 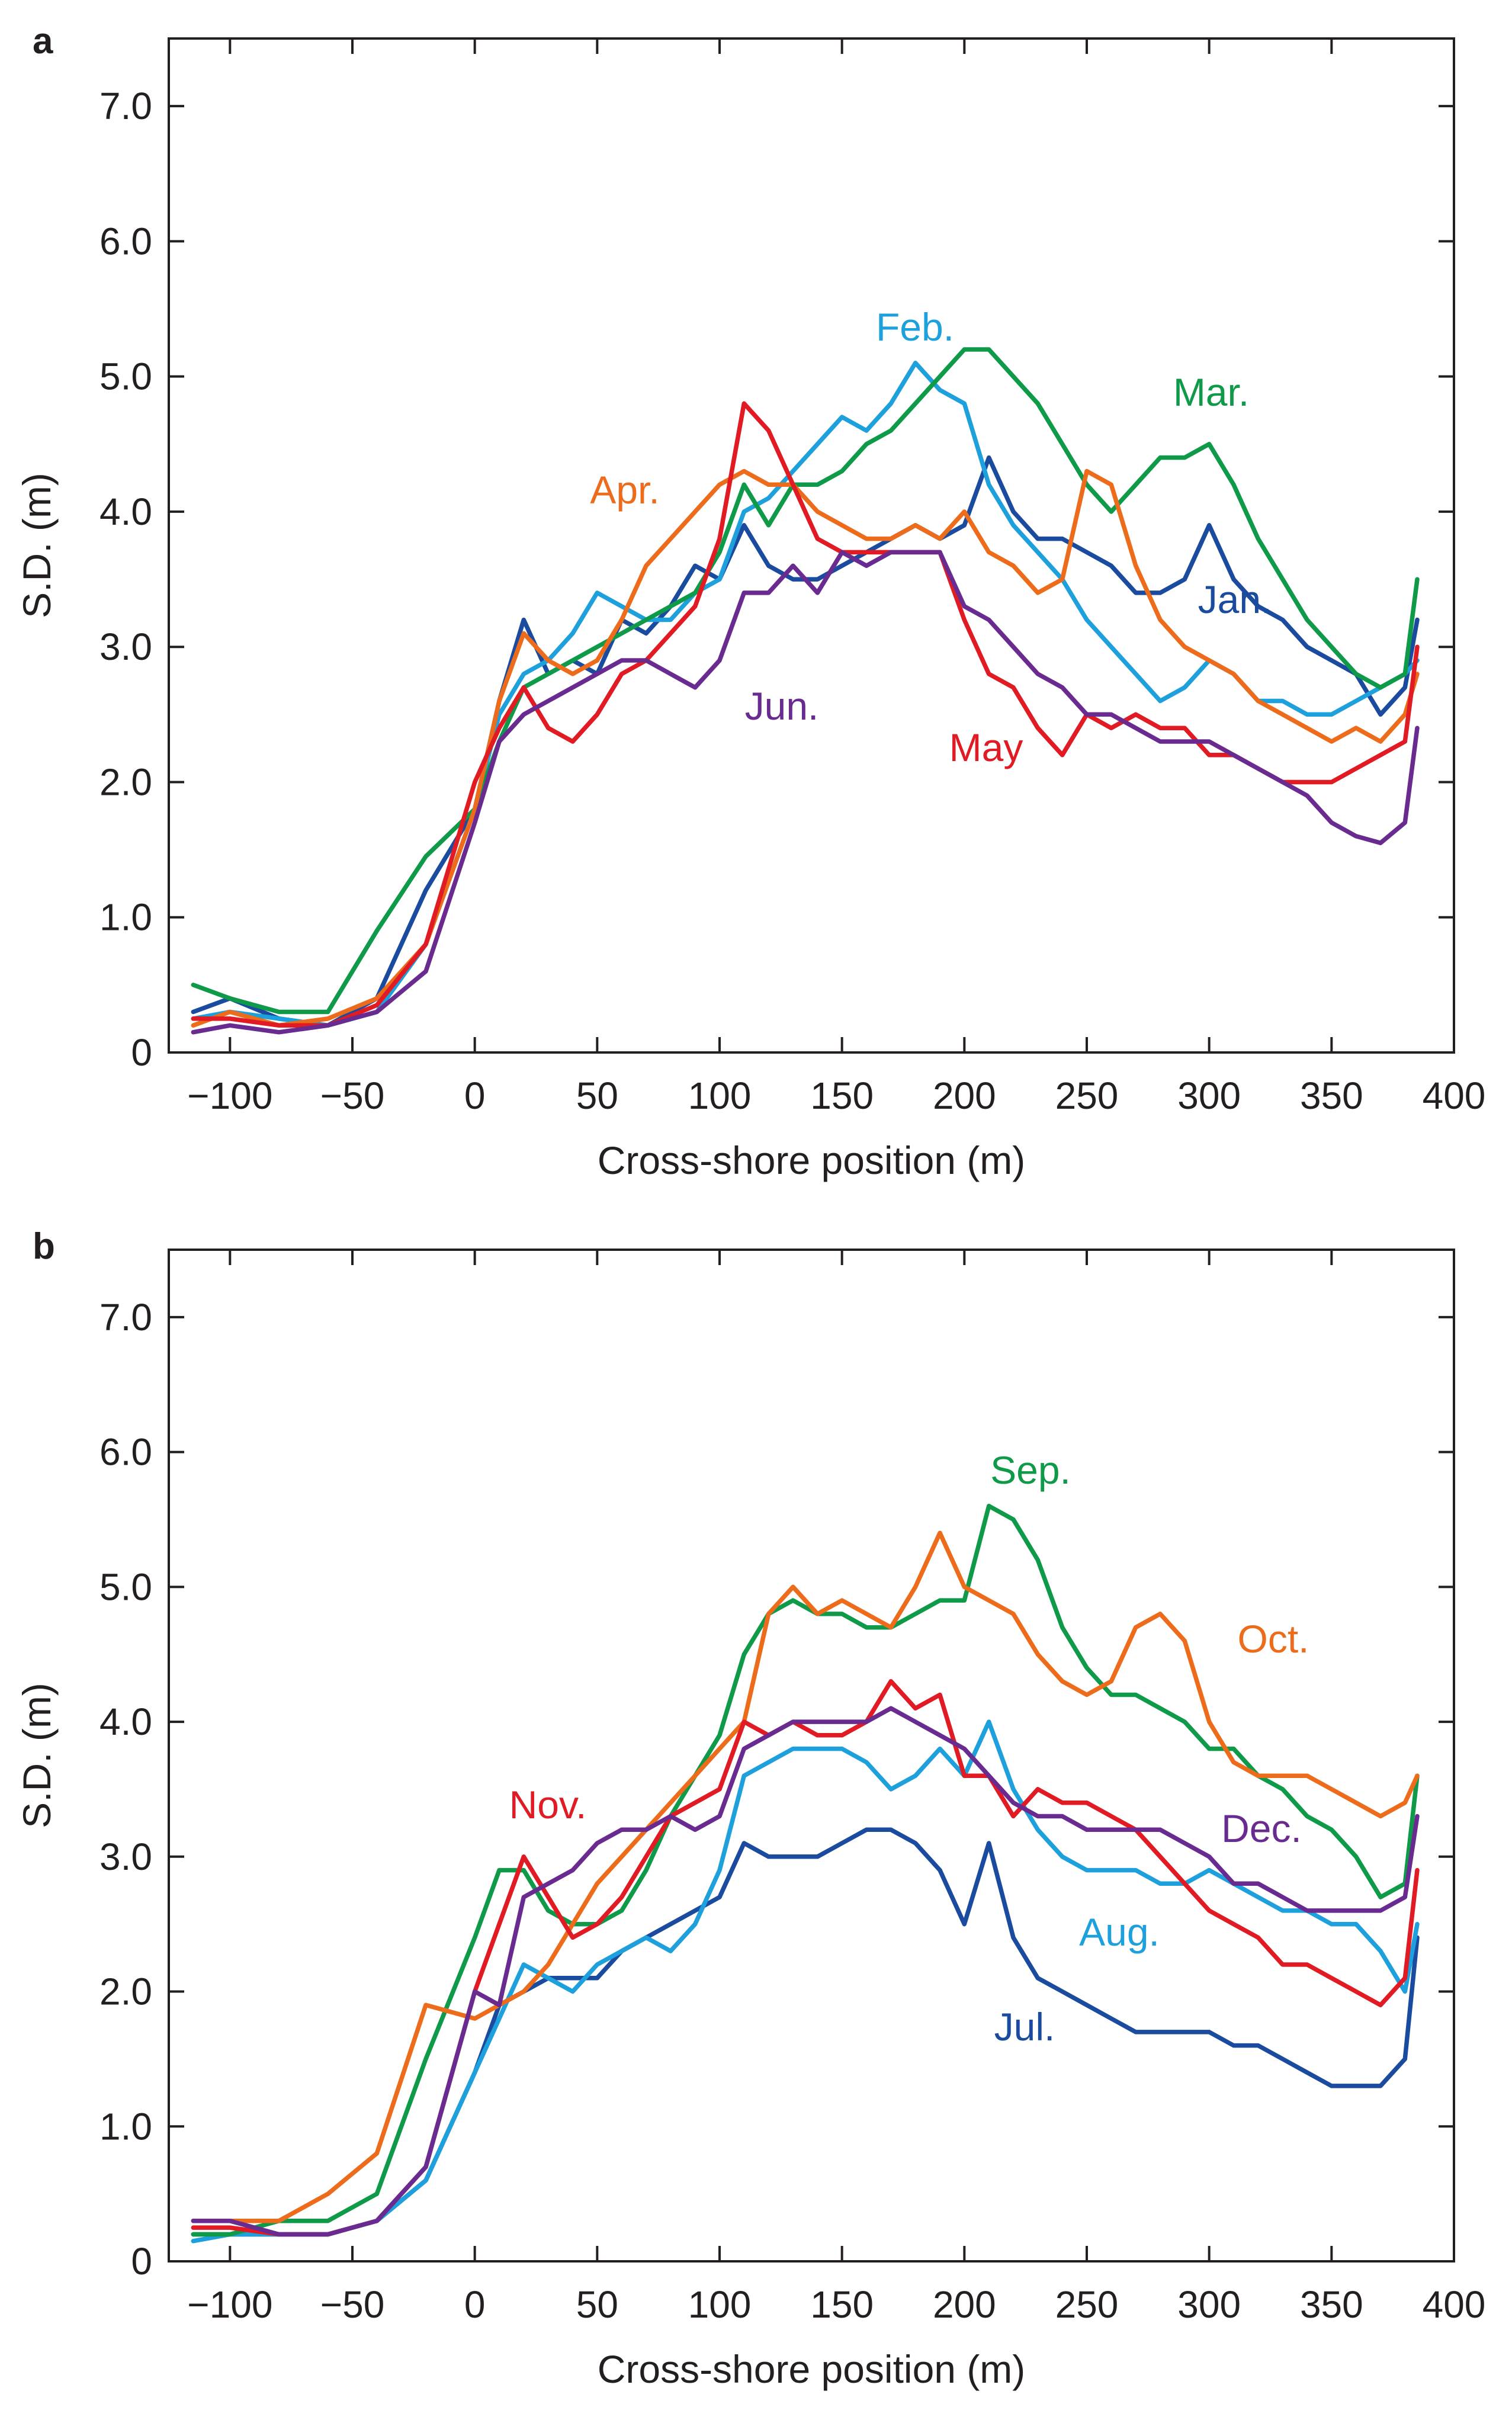 What do you see at coordinates (986, 748) in the screenshot?
I see `series-label-may: May` at bounding box center [986, 748].